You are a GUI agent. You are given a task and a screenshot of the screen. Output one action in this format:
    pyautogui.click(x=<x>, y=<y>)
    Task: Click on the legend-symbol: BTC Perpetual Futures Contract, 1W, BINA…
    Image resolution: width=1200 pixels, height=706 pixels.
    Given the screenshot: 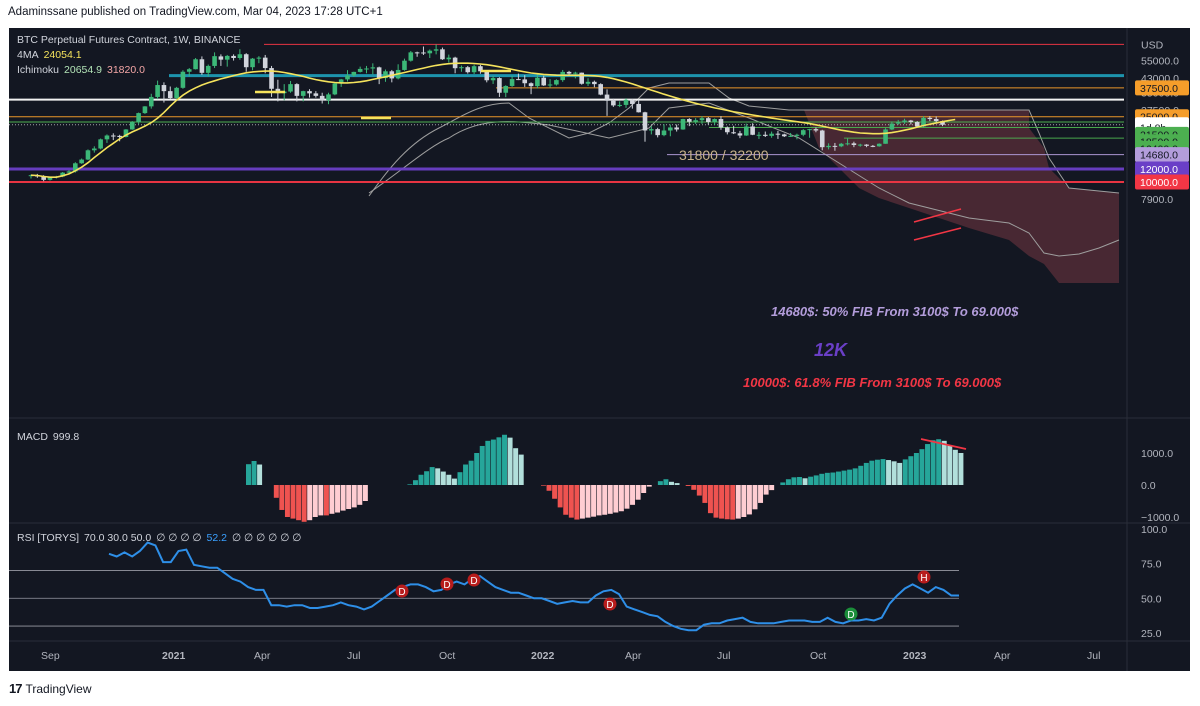 What is the action you would take?
    pyautogui.click(x=129, y=40)
    